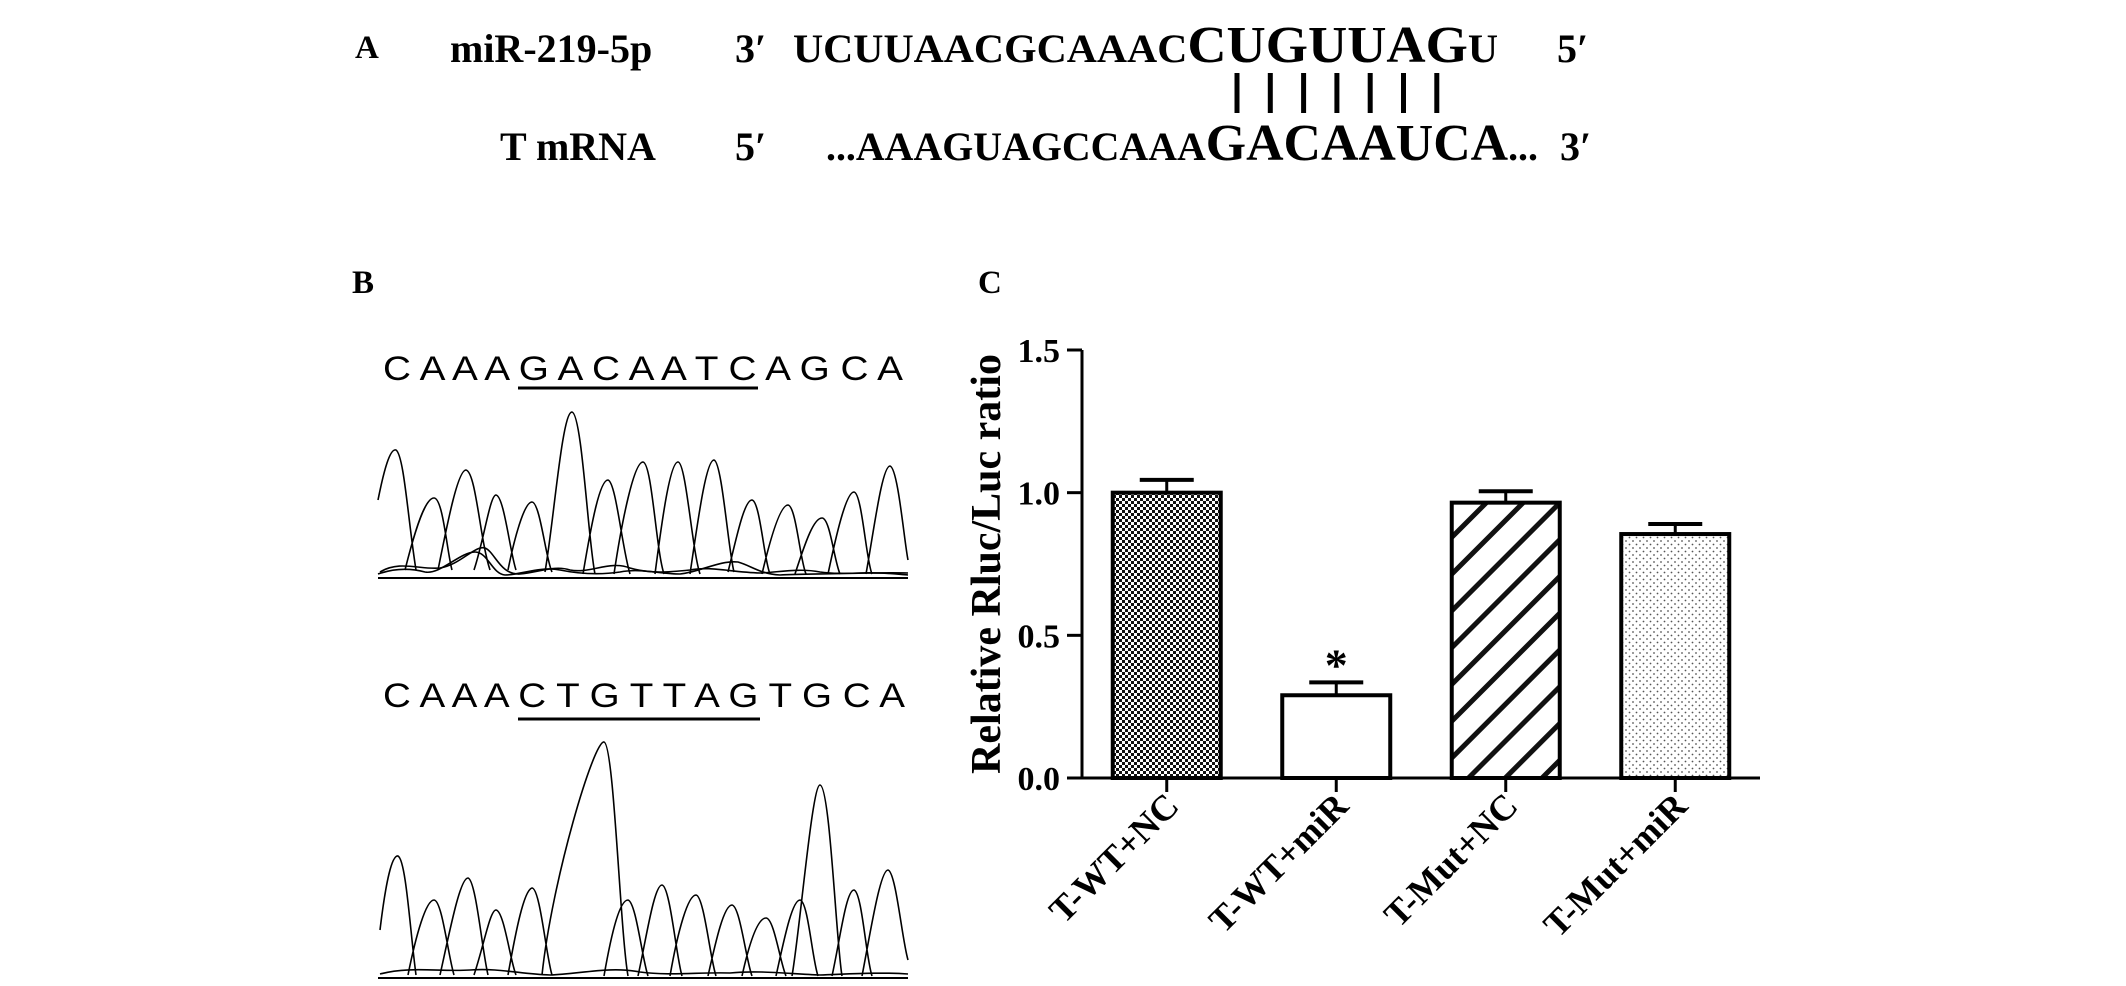 This screenshot has height=986, width=2126. Describe the element at coordinates (1039, 636) in the screenshot. I see `y-tick-label: 0.5` at that location.